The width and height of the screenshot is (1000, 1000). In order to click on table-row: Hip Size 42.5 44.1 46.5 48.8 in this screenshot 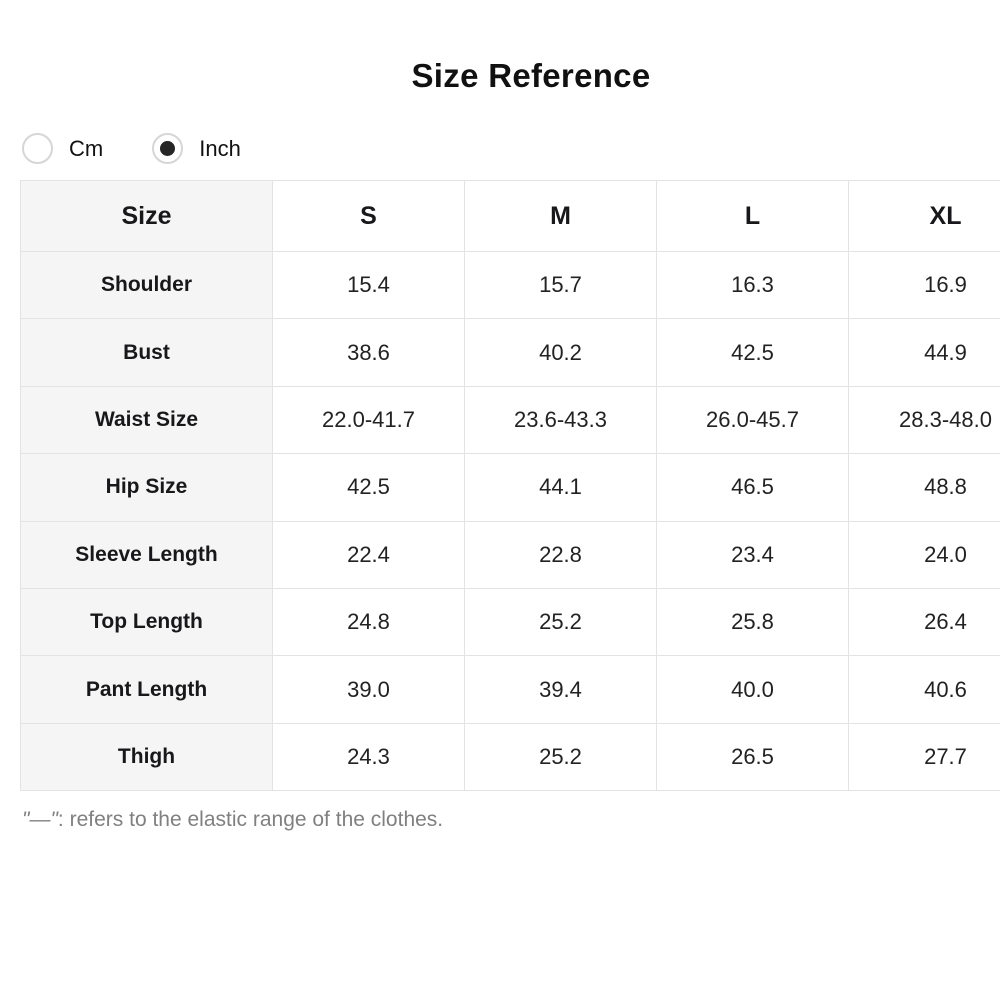, I will do `click(510, 487)`.